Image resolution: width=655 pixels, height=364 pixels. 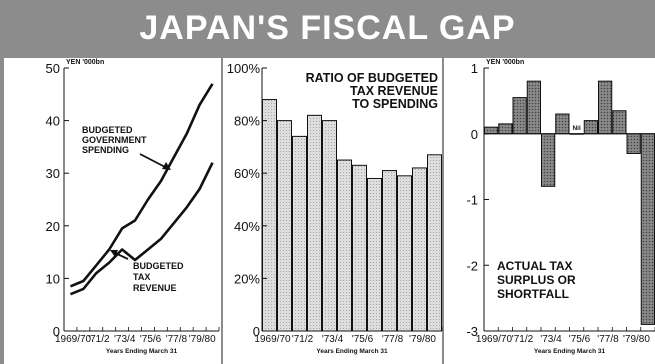 What do you see at coordinates (105, 150) in the screenshot?
I see `series-label-spending: SPENDING` at bounding box center [105, 150].